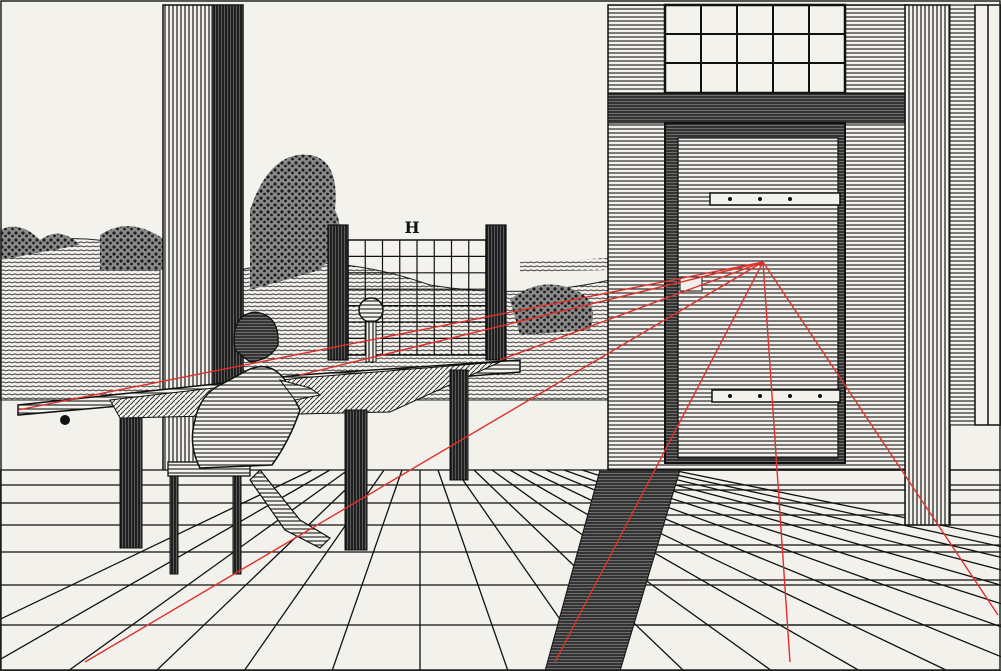 The height and width of the screenshot is (671, 1001). Describe the element at coordinates (295, 222) in the screenshot. I see `tree` at that location.